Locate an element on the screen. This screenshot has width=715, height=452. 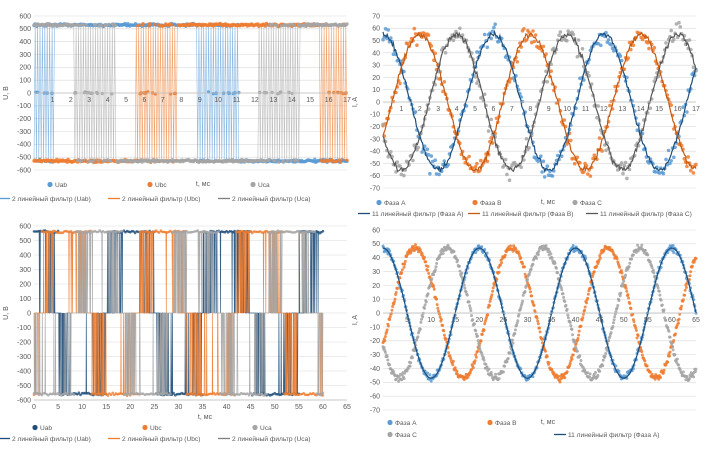
y-tick-label: -500 is located at coordinates (24, 386).